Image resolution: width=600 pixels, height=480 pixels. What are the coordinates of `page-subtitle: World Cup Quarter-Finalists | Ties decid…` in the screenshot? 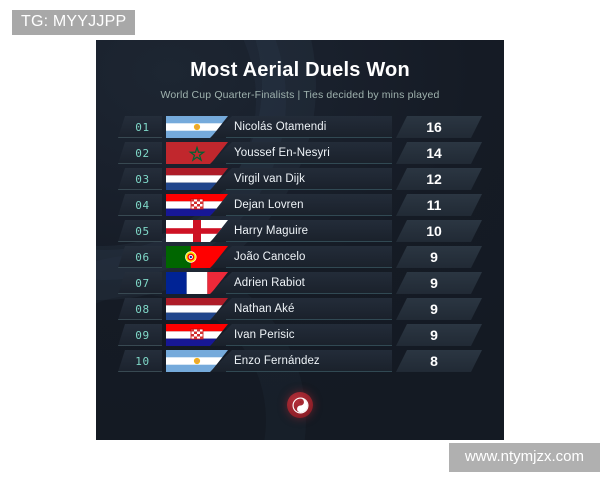 It's located at (300, 95).